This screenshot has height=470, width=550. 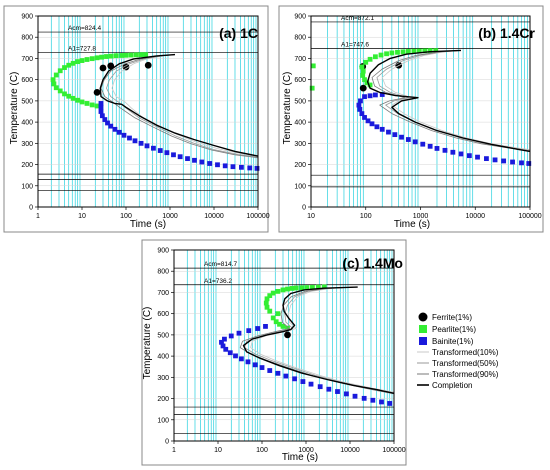 I want to click on reference-label: Acm=814.7, so click(x=220, y=264).